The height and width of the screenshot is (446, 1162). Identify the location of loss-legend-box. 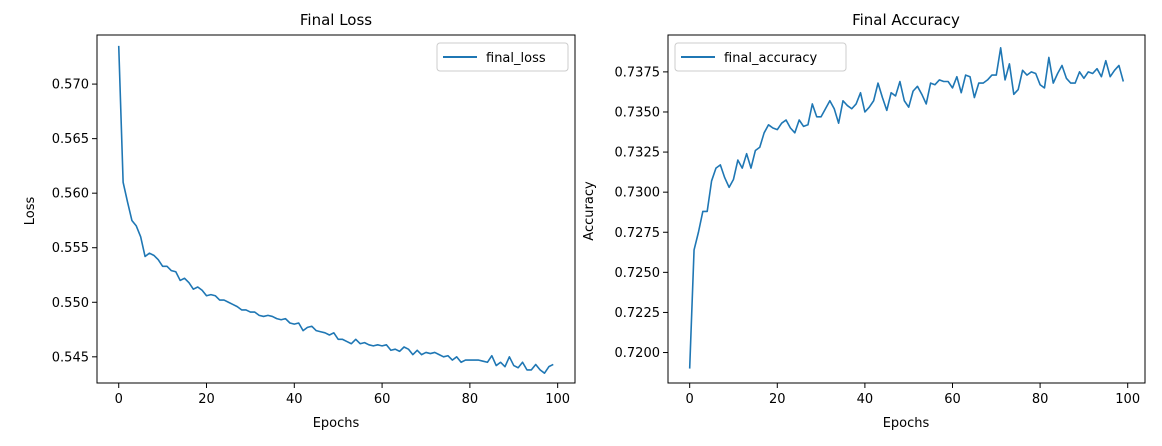
(502, 57).